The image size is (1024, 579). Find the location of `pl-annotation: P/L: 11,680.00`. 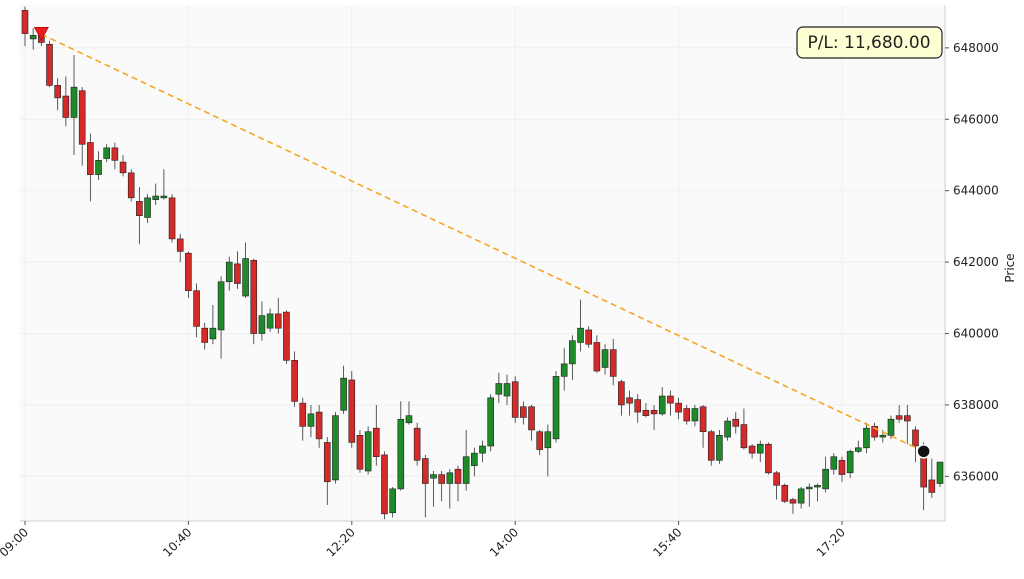

pl-annotation: P/L: 11,680.00 is located at coordinates (869, 42).